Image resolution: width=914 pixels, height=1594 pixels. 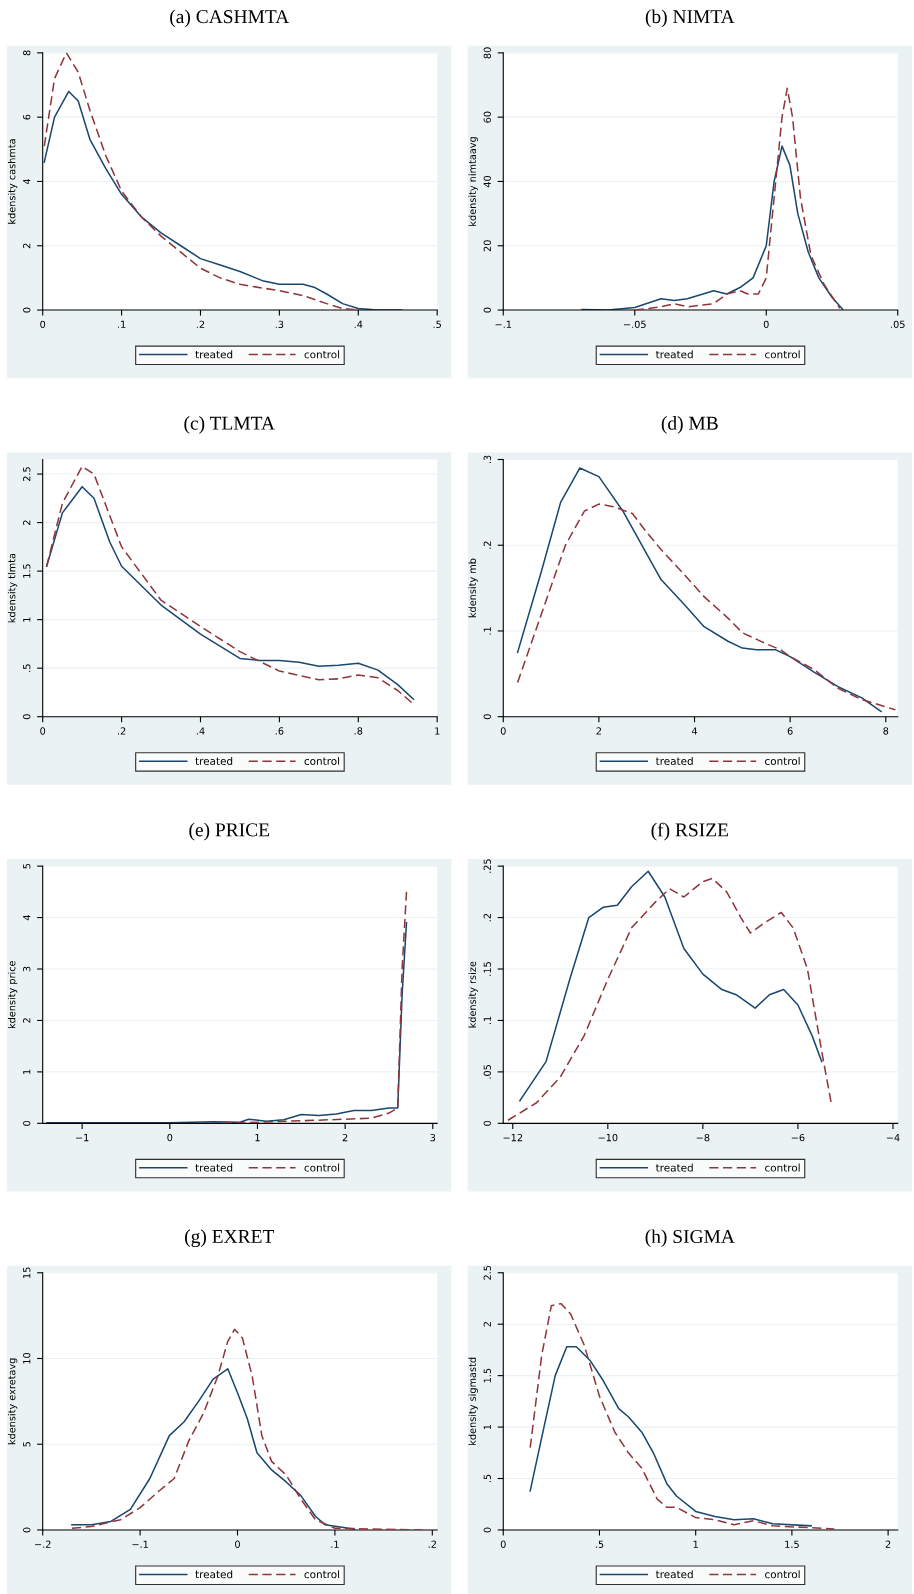 What do you see at coordinates (27, 969) in the screenshot?
I see `y-tick-label: 3` at bounding box center [27, 969].